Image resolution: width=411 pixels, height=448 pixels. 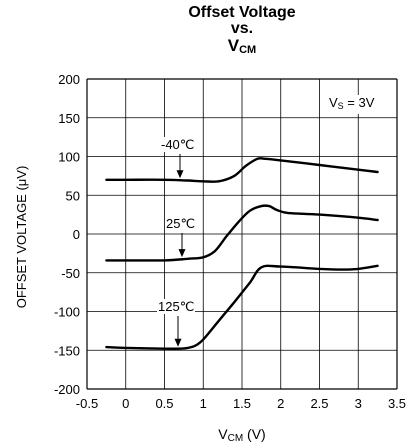 What do you see at coordinates (69, 118) in the screenshot?
I see `y-tick-label: 150` at bounding box center [69, 118].